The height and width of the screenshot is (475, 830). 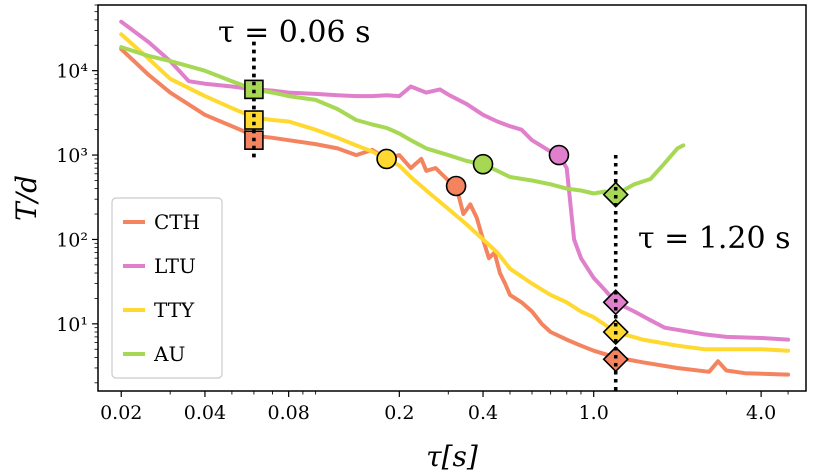 What do you see at coordinates (559, 155) in the screenshot?
I see `marker-circle-ltu` at bounding box center [559, 155].